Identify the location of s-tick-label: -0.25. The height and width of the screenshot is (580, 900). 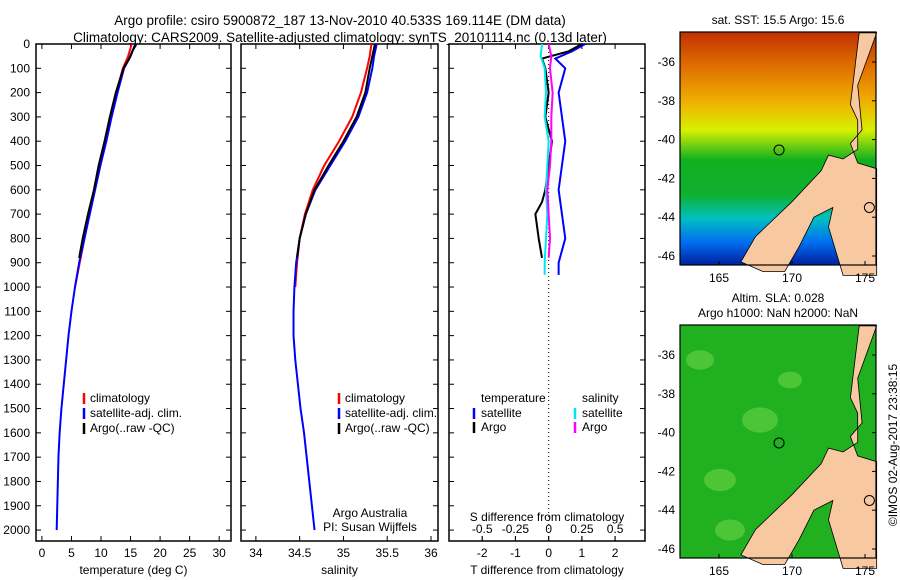
(516, 529).